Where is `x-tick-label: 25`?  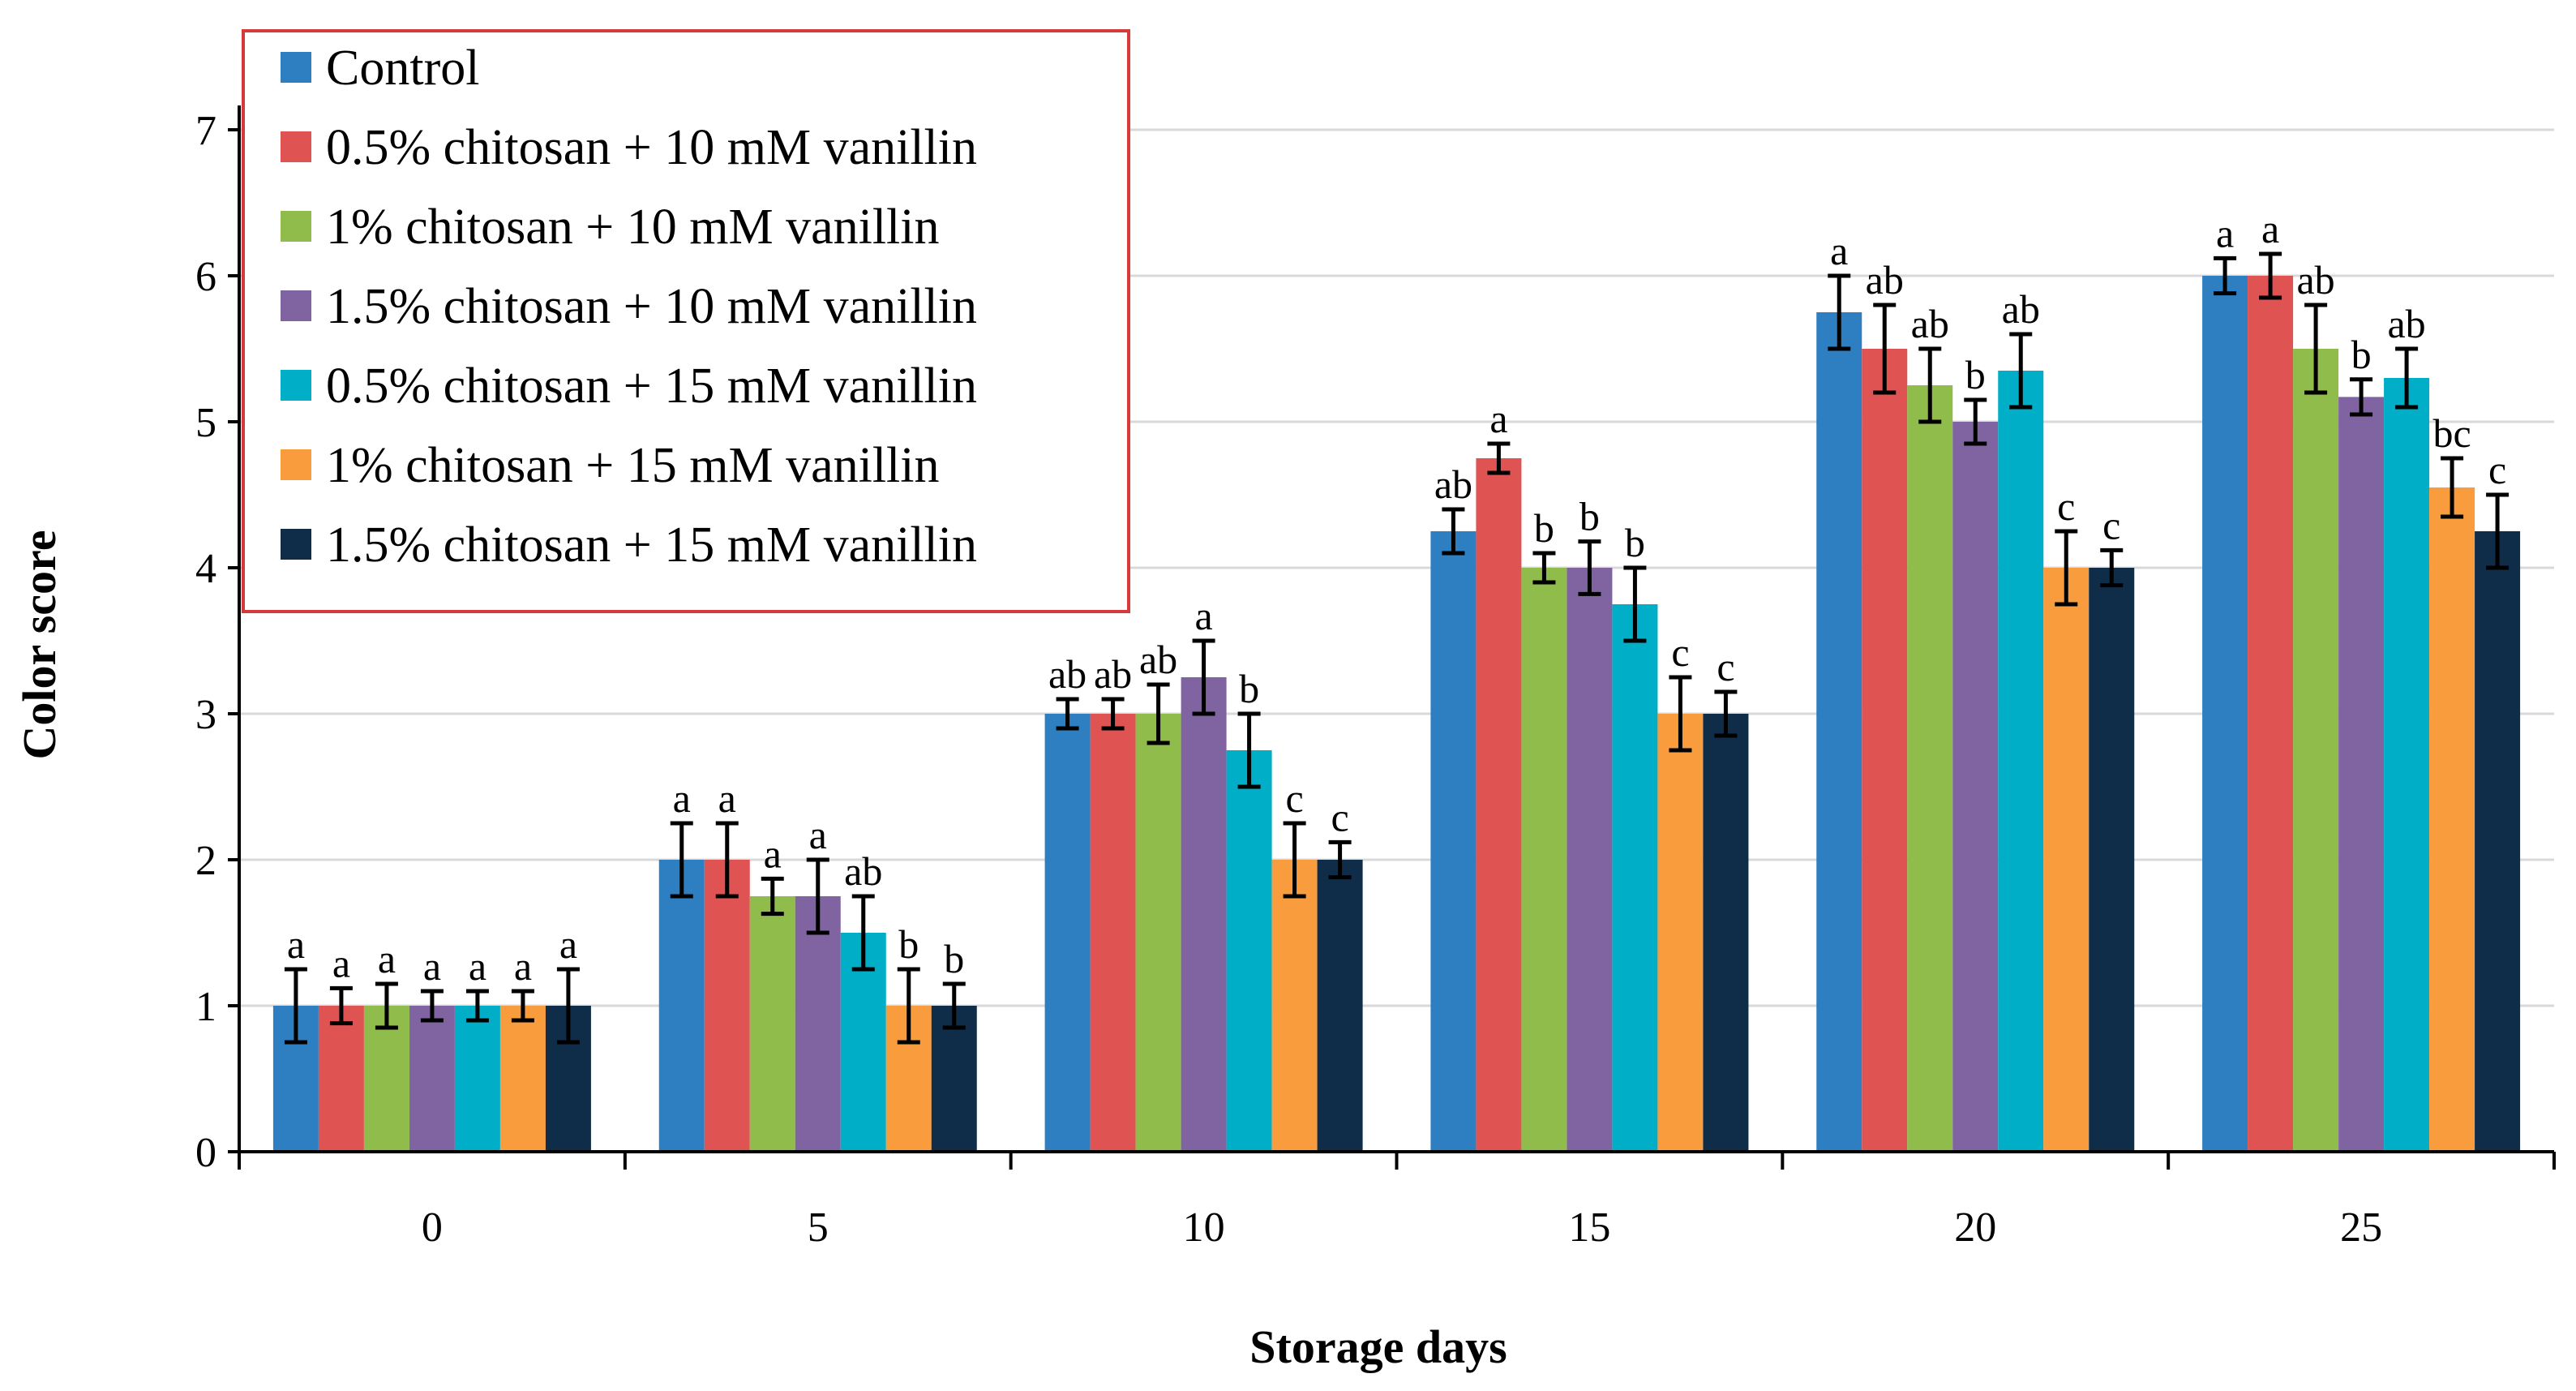 x-tick-label: 25 is located at coordinates (2361, 1227).